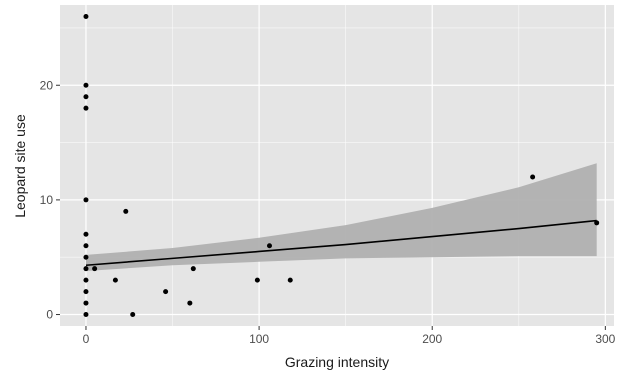 The height and width of the screenshot is (374, 617). What do you see at coordinates (47, 85) in the screenshot?
I see `y-tick-label: 20` at bounding box center [47, 85].